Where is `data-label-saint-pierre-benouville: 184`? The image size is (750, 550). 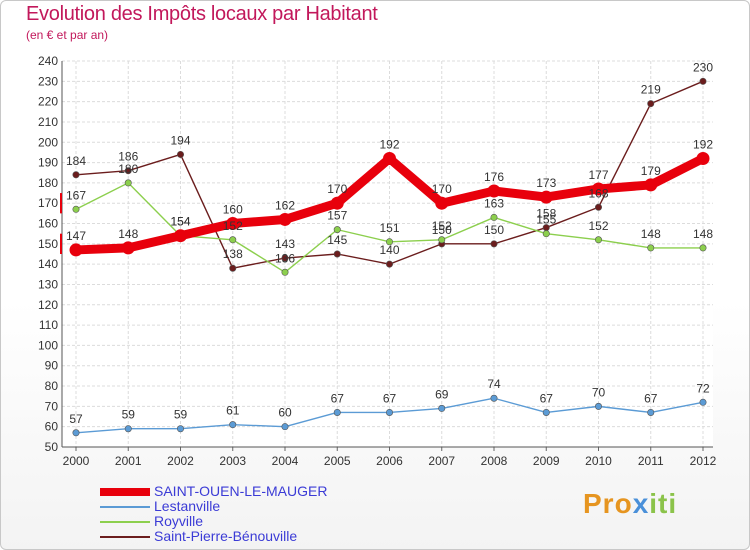 data-label-saint-pierre-benouville: 184 is located at coordinates (76, 161).